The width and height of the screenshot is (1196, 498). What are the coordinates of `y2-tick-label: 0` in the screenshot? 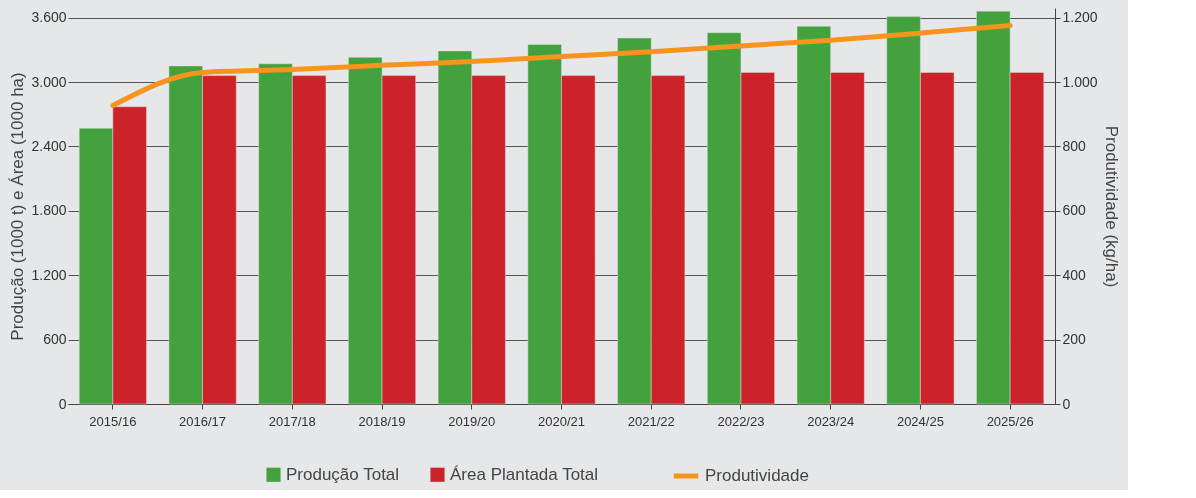 It's located at (1066, 403).